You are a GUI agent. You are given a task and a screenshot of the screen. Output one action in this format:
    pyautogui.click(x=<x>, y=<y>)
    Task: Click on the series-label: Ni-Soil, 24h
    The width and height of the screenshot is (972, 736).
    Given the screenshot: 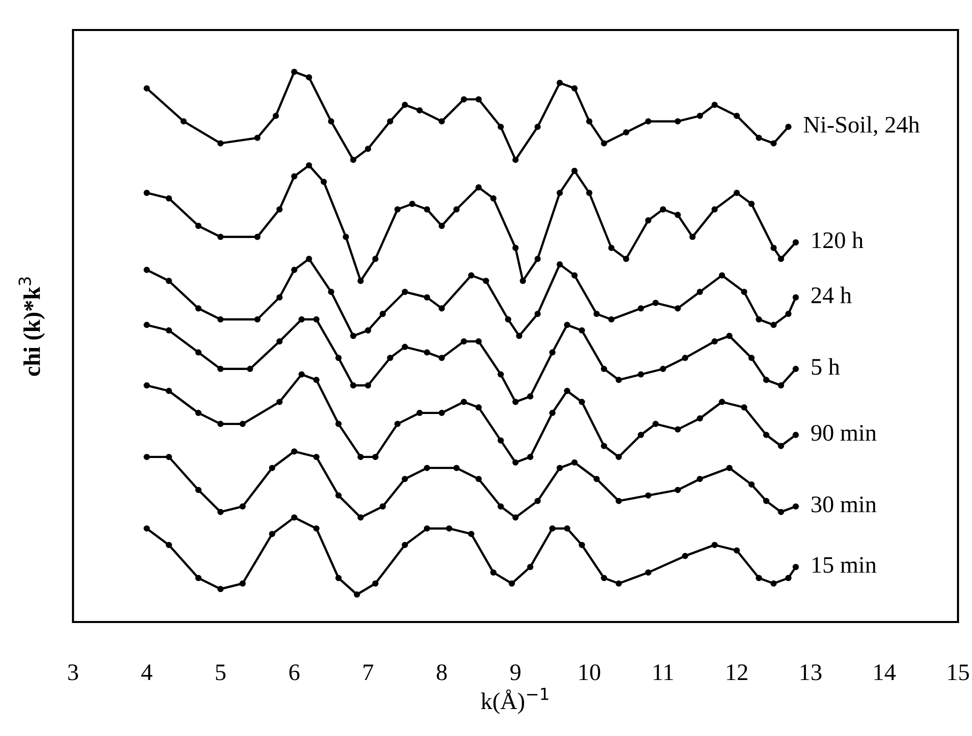 What is the action you would take?
    pyautogui.click(x=862, y=126)
    